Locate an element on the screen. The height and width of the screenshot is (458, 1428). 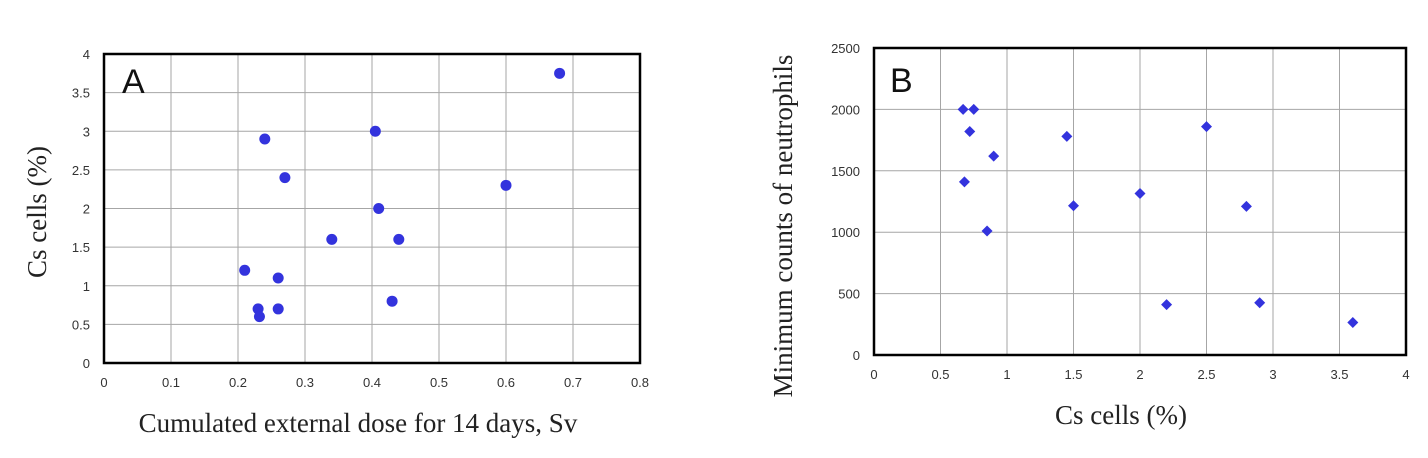
panel-a-x-tick-label: 0.8 is located at coordinates (640, 382).